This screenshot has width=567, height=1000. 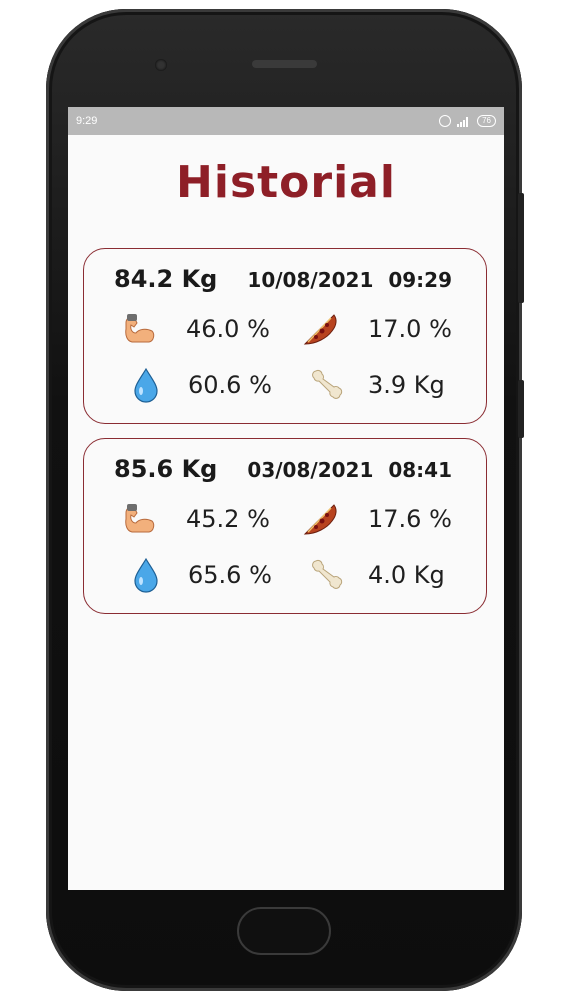 I want to click on home-button, so click(x=284, y=931).